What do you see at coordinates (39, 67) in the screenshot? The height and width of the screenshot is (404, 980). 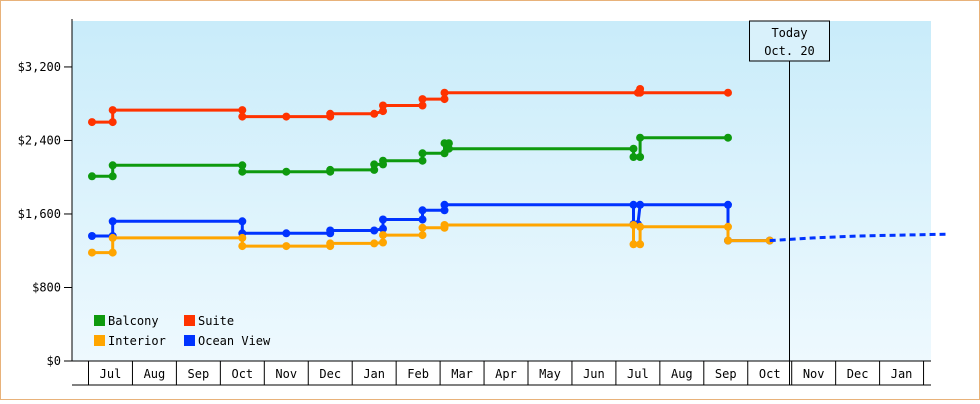 I see `y-tick-label: $3,200` at bounding box center [39, 67].